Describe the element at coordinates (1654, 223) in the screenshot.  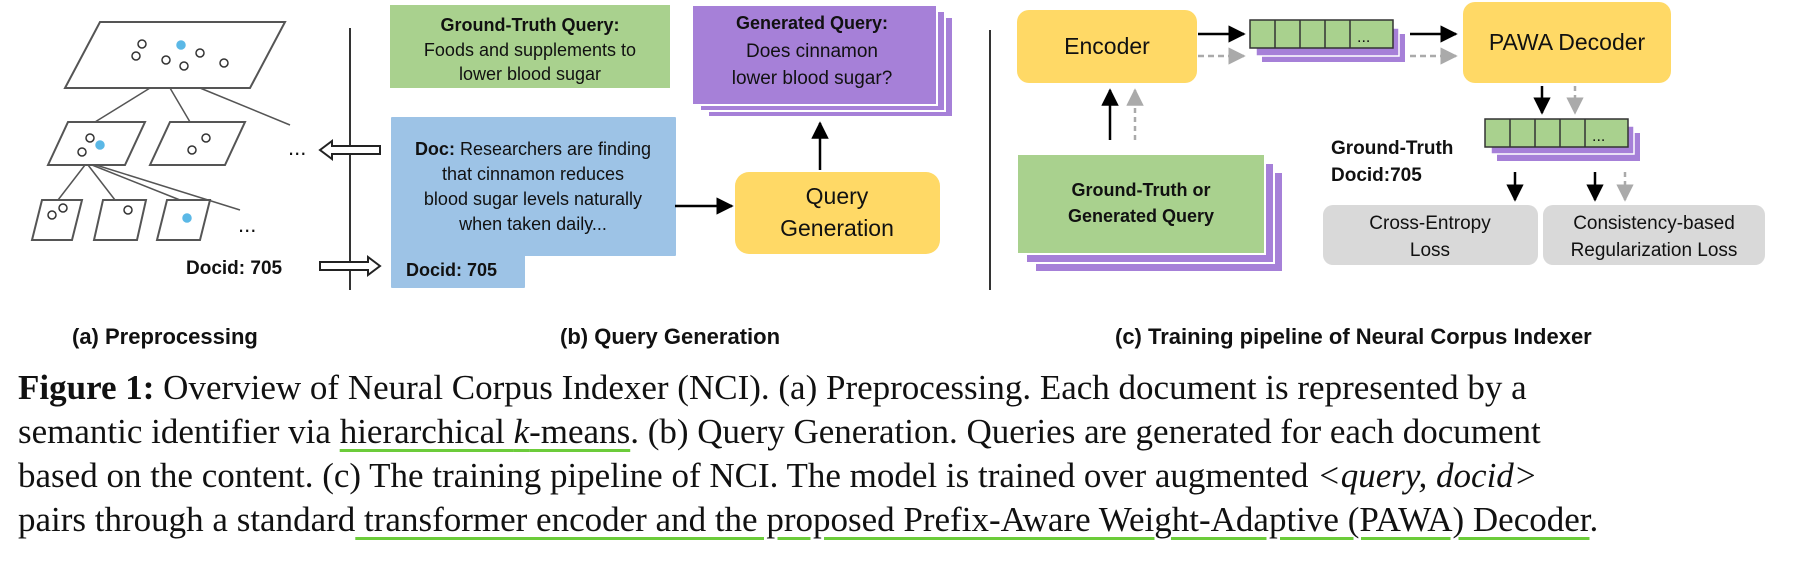
I see `reg-loss-line1: Consistency-based` at that location.